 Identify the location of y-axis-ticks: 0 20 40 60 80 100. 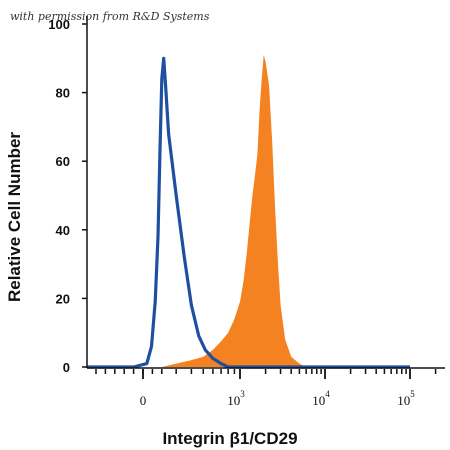
(67, 196).